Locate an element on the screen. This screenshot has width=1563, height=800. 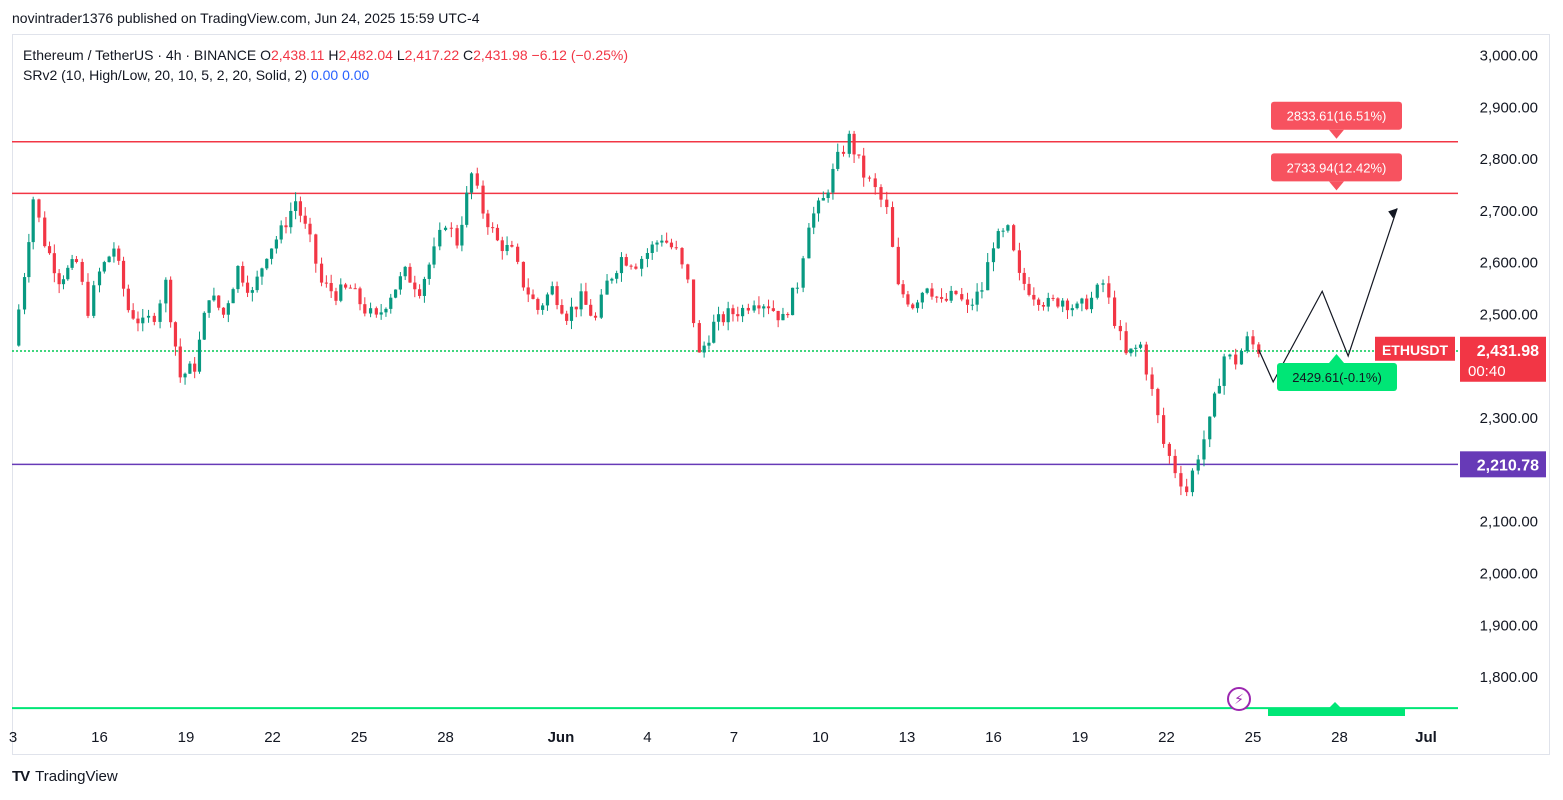
support-box is located at coordinates (1337, 376).